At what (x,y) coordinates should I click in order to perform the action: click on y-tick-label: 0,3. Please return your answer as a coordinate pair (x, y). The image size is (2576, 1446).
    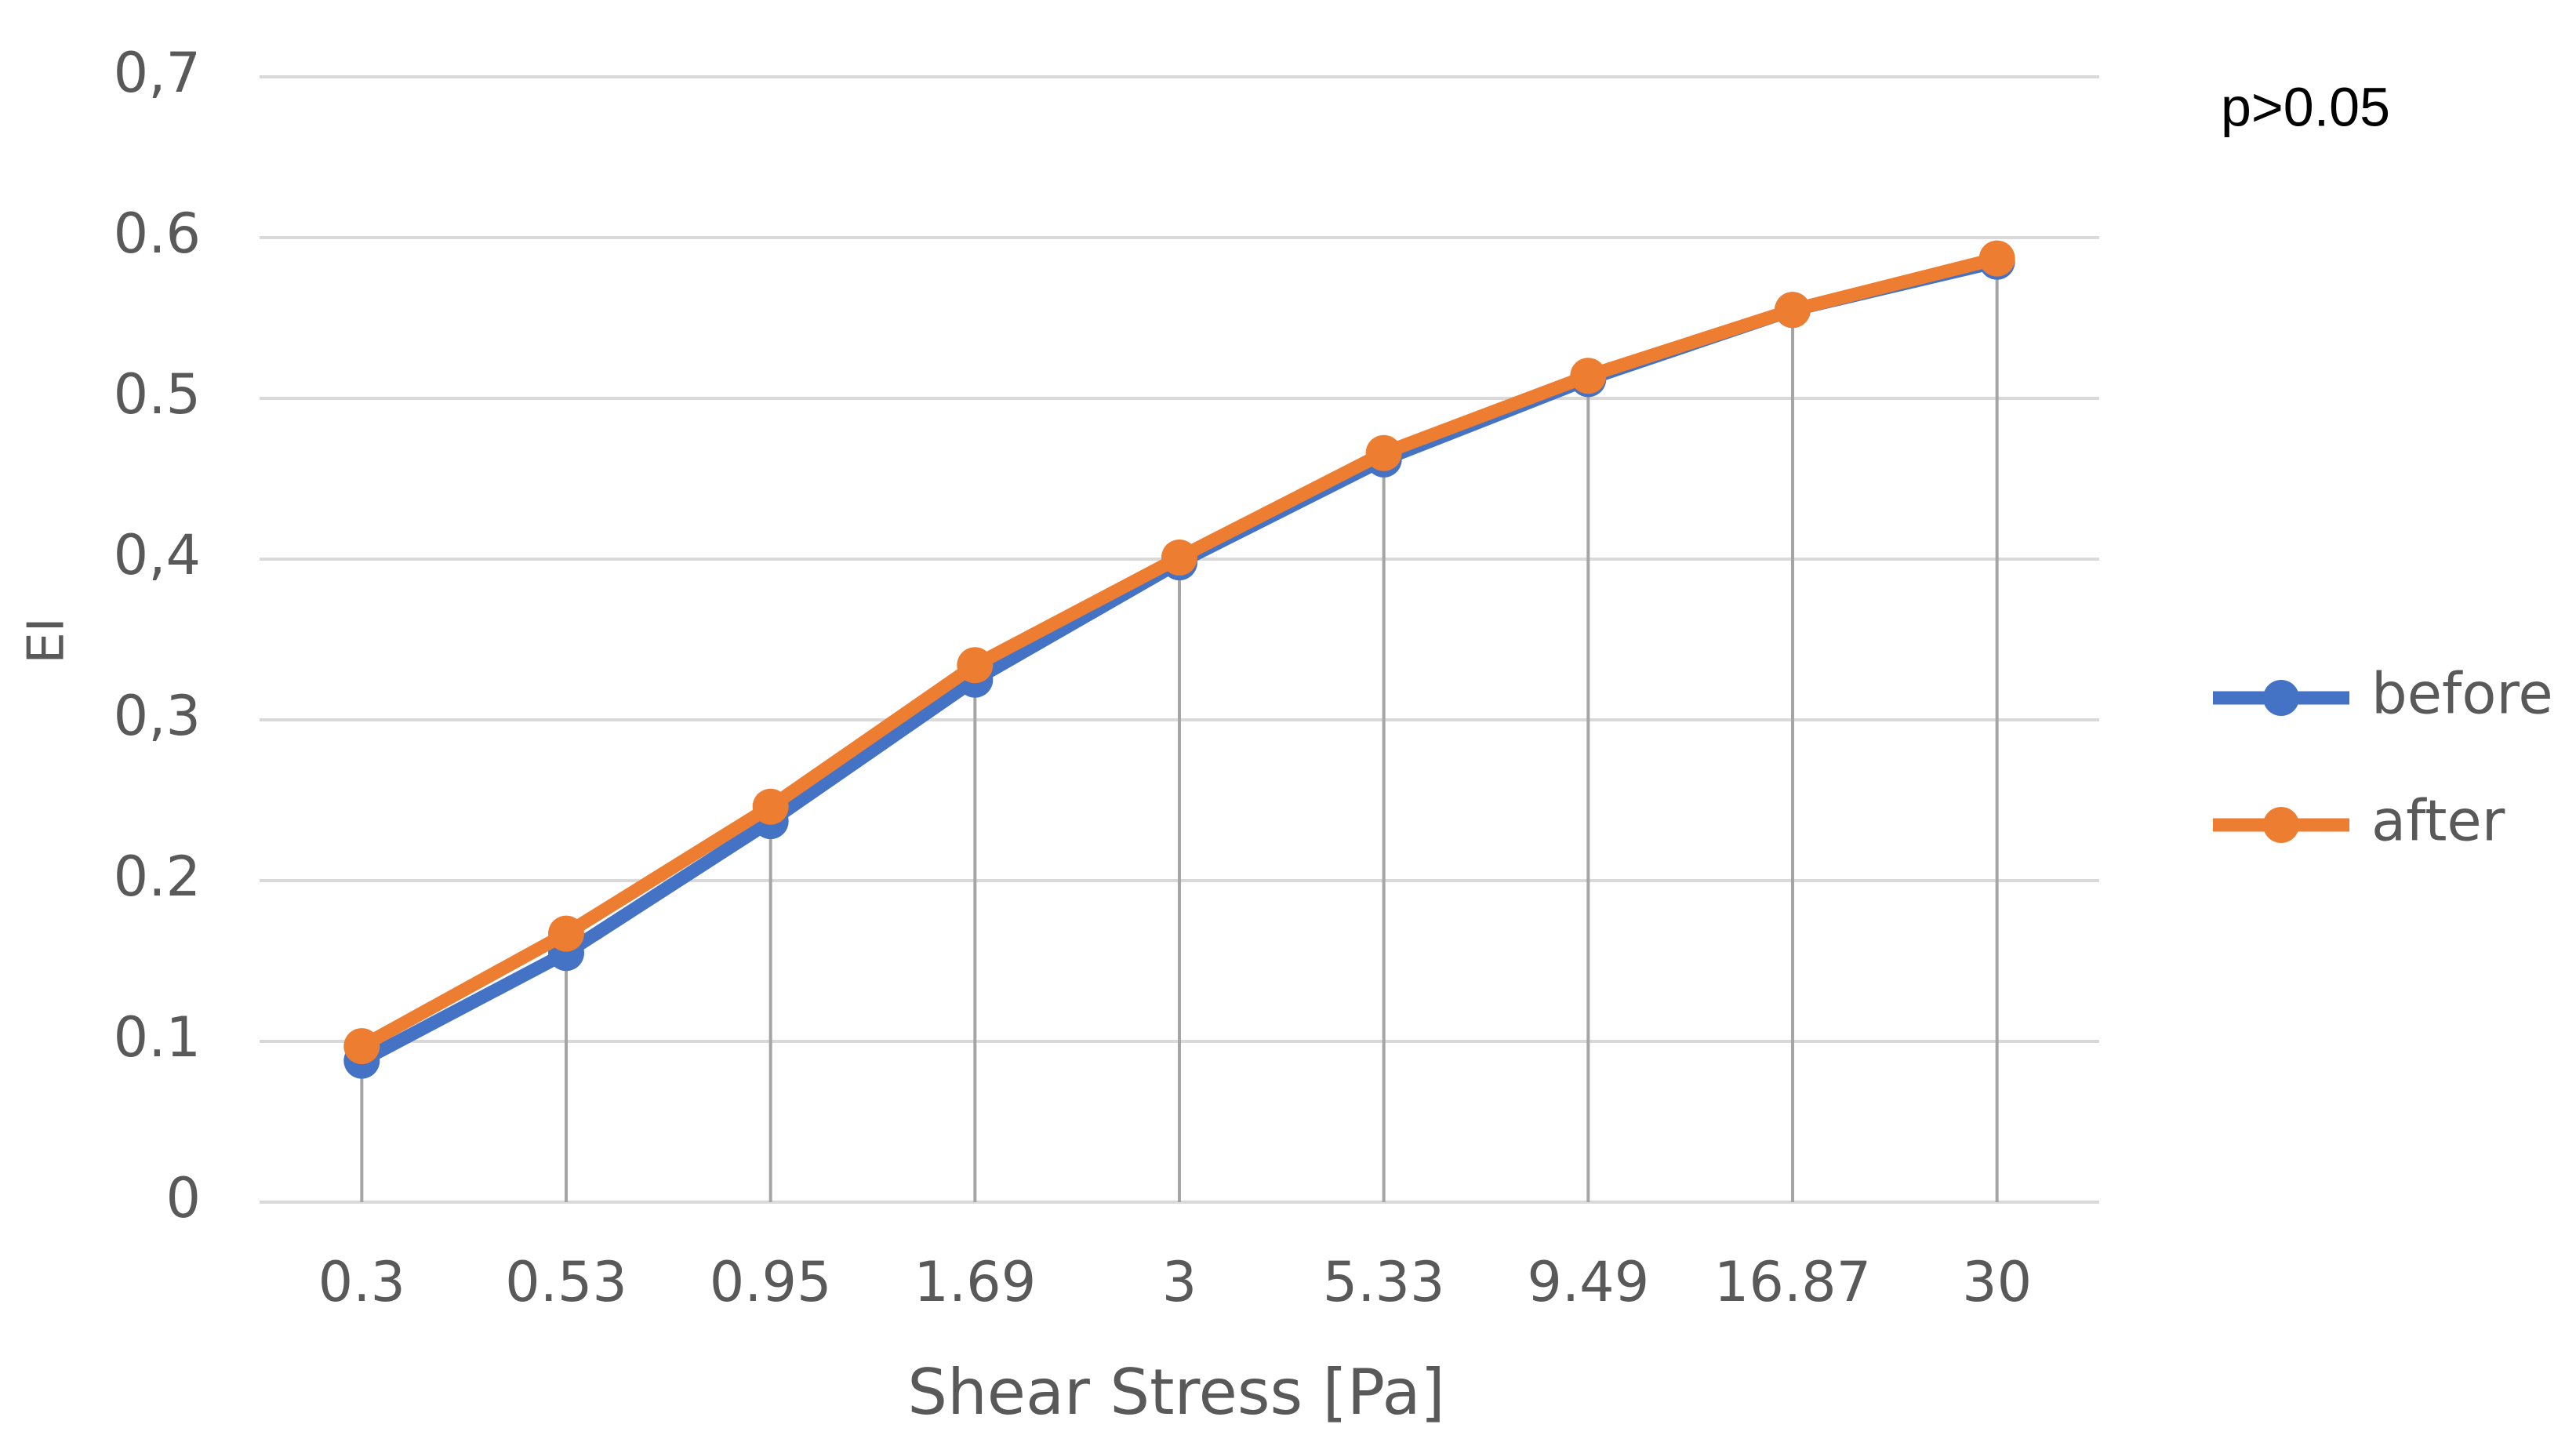
    Looking at the image, I should click on (157, 716).